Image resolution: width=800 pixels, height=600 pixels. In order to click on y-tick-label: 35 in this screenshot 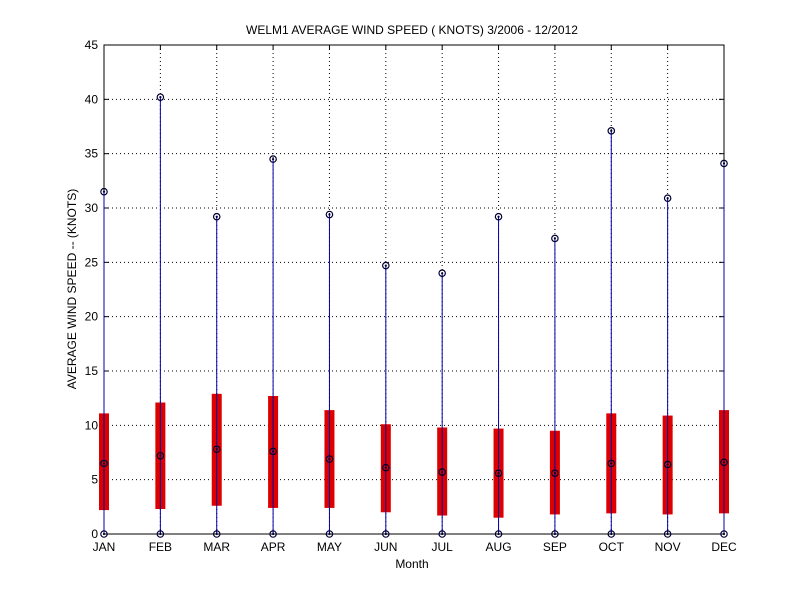, I will do `click(92, 154)`.